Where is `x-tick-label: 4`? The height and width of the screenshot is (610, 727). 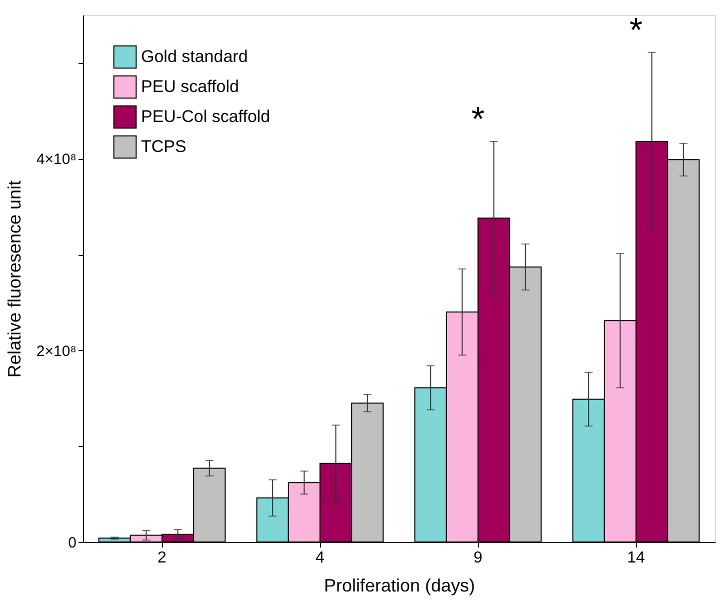 x-tick-label: 4 is located at coordinates (320, 558).